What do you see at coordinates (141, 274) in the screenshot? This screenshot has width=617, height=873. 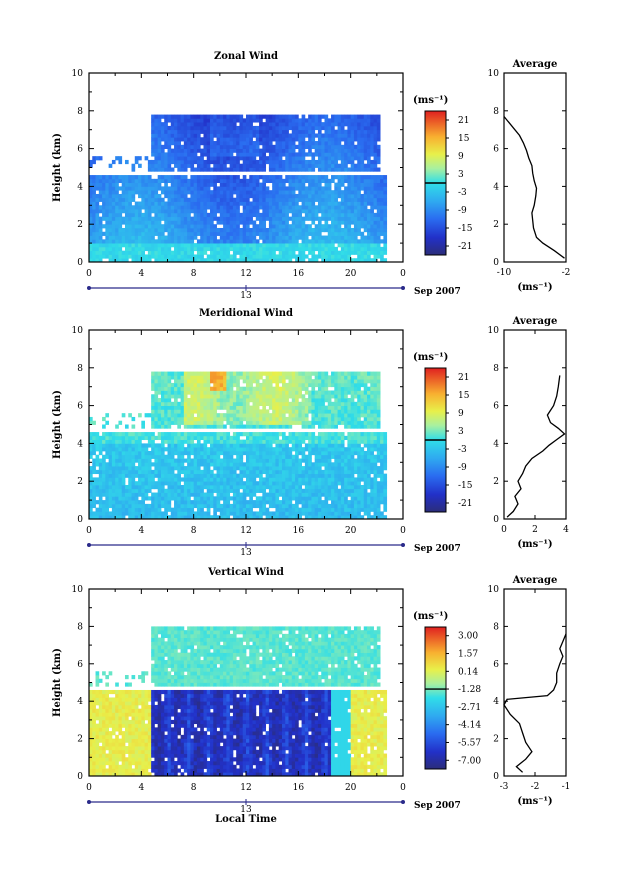 I see `x-tick-label: 4` at bounding box center [141, 274].